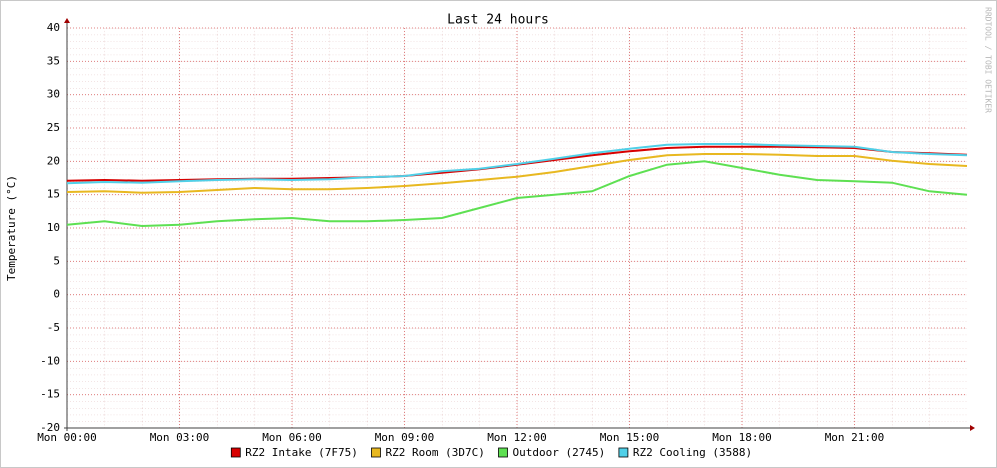  What do you see at coordinates (11, 228) in the screenshot?
I see `y-axis-label: Temperature (°C)` at bounding box center [11, 228].